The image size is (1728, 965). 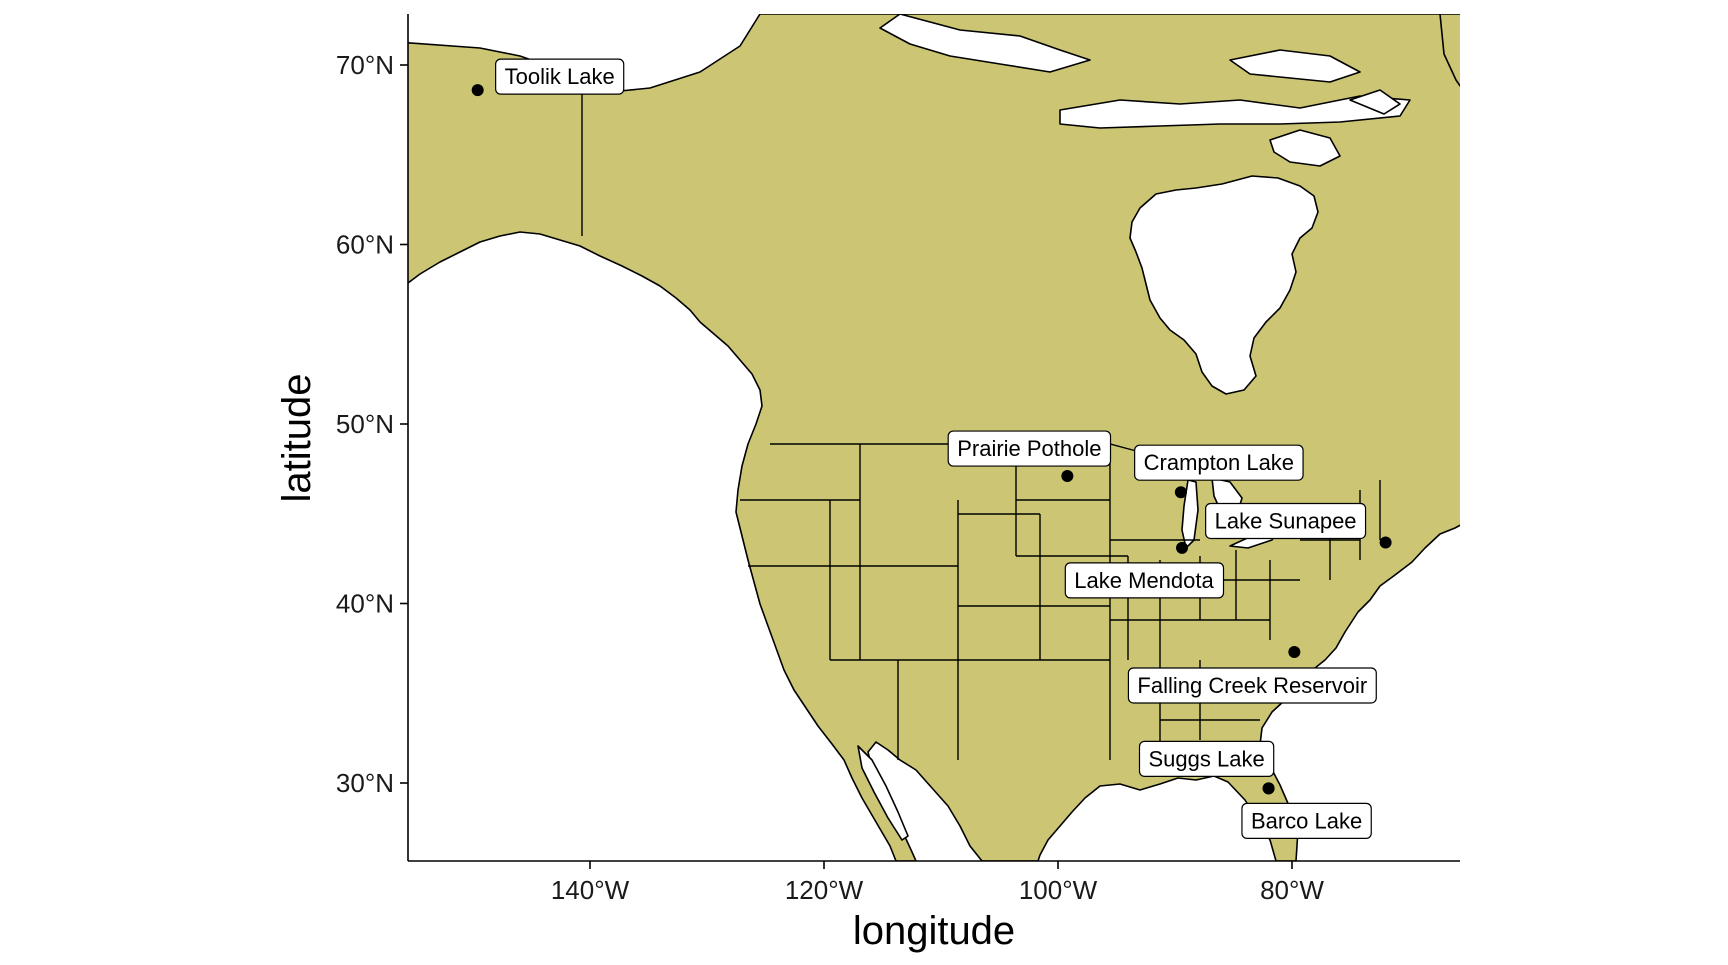 What do you see at coordinates (365, 424) in the screenshot?
I see `y-tick-label: 50°N` at bounding box center [365, 424].